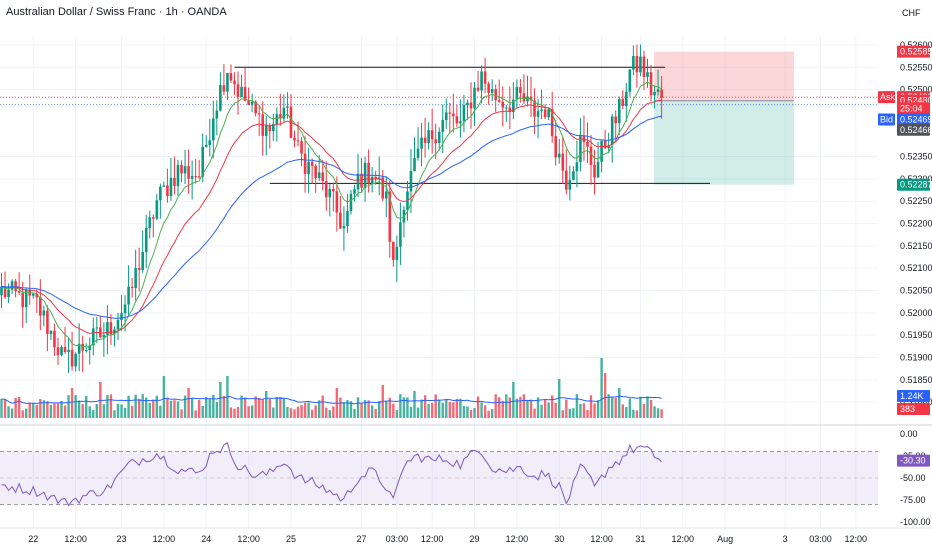 This screenshot has width=932, height=550. Describe the element at coordinates (559, 539) in the screenshot. I see `time-tick-label: 30` at that location.